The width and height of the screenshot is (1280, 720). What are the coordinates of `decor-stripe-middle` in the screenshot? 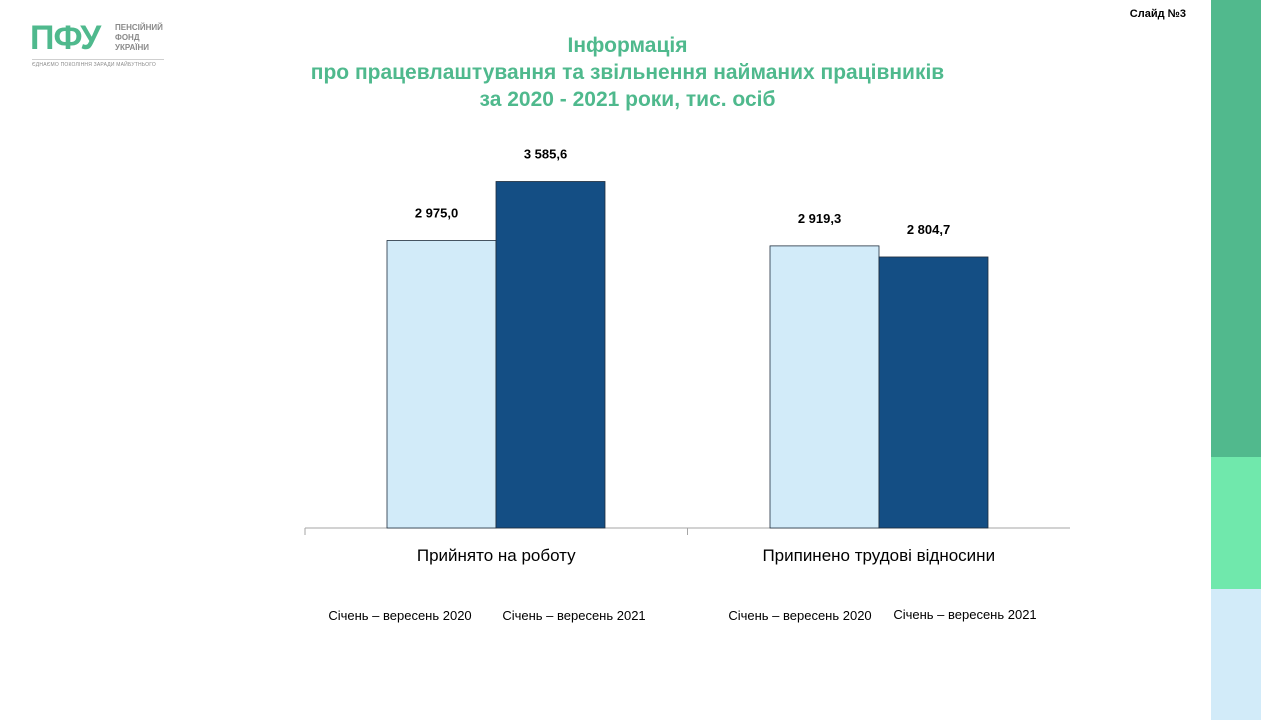 It's located at (1236, 523).